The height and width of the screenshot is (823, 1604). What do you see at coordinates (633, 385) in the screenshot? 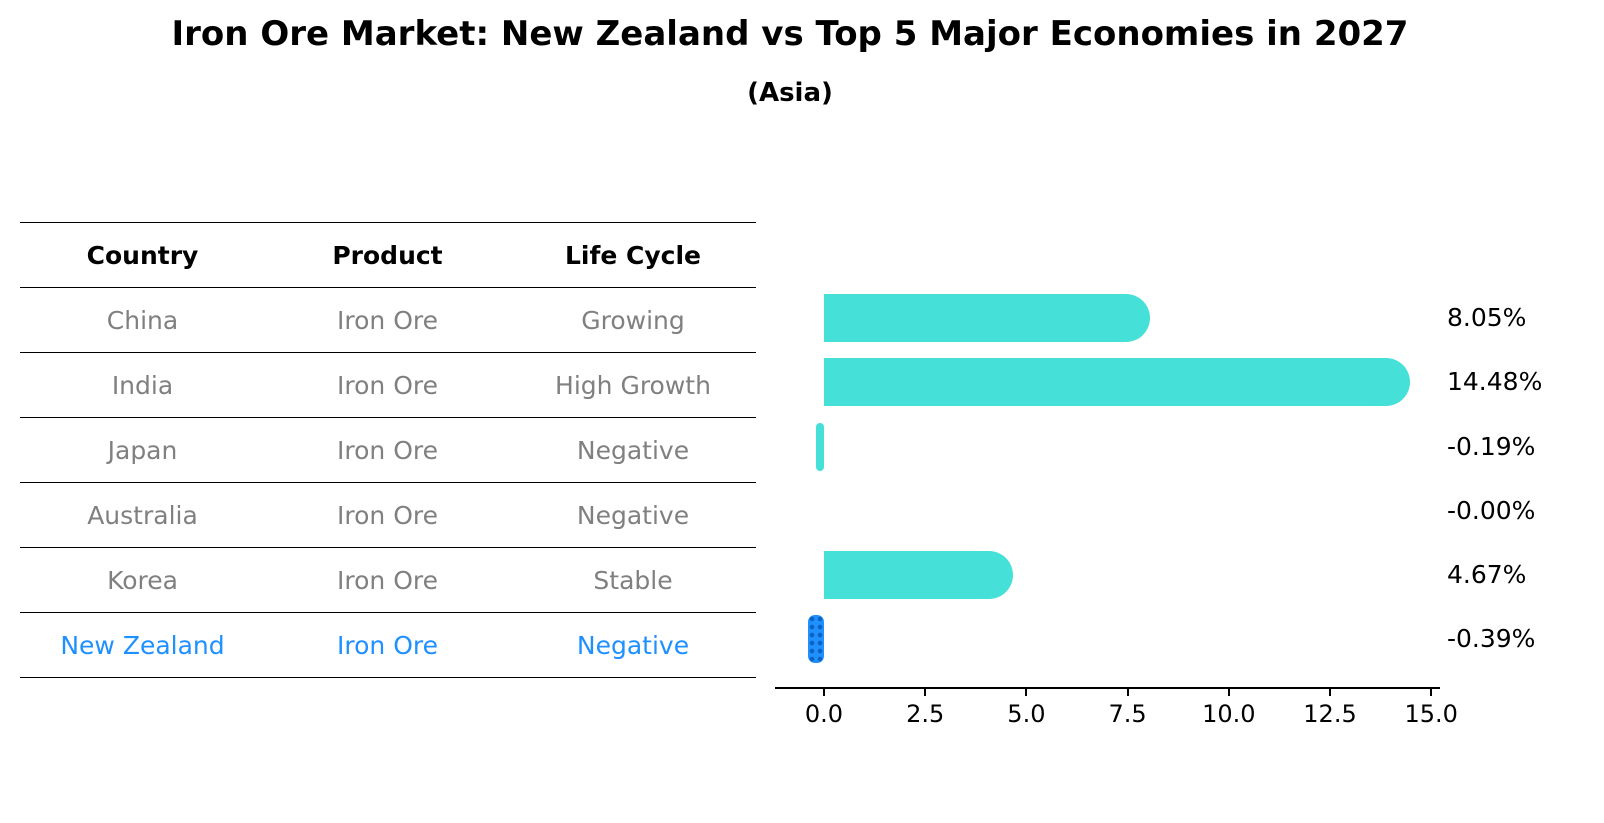
I see `cell-life-cycle: High Growth` at bounding box center [633, 385].